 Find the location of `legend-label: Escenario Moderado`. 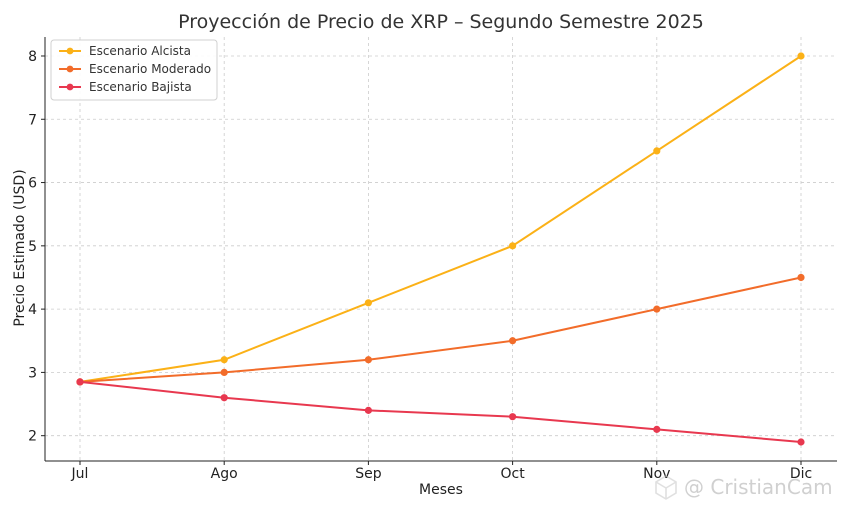

legend-label: Escenario Moderado is located at coordinates (150, 69).